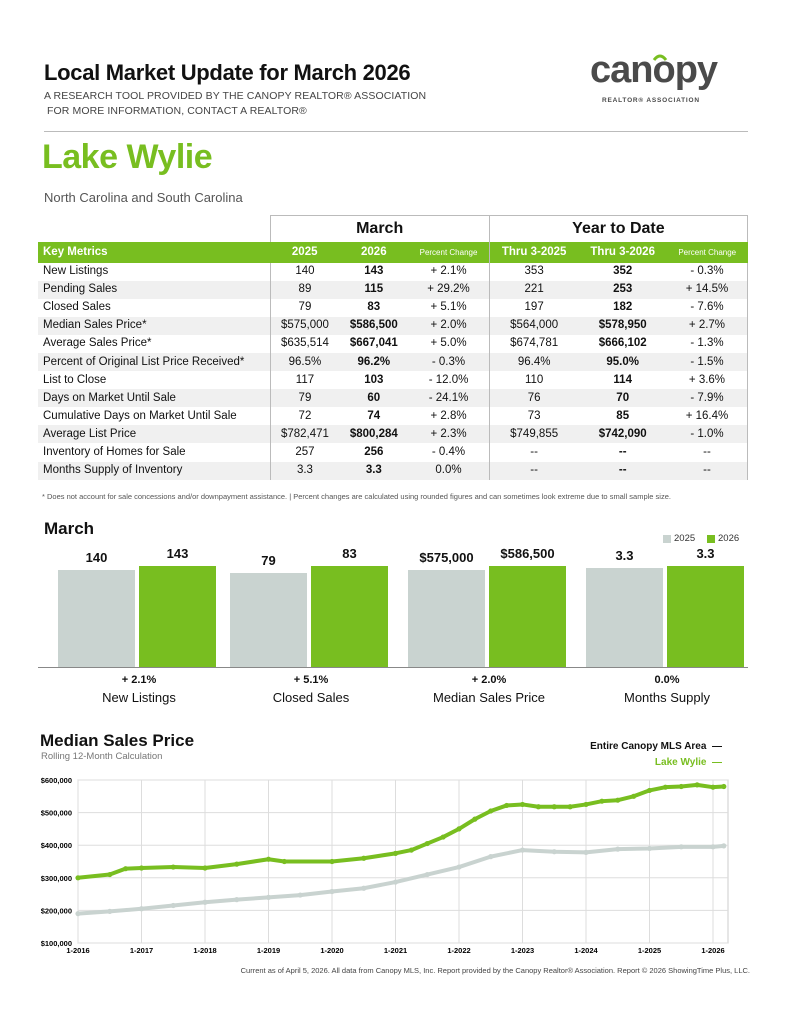  What do you see at coordinates (56, 878) in the screenshot?
I see `y-tick-label: $300,000` at bounding box center [56, 878].